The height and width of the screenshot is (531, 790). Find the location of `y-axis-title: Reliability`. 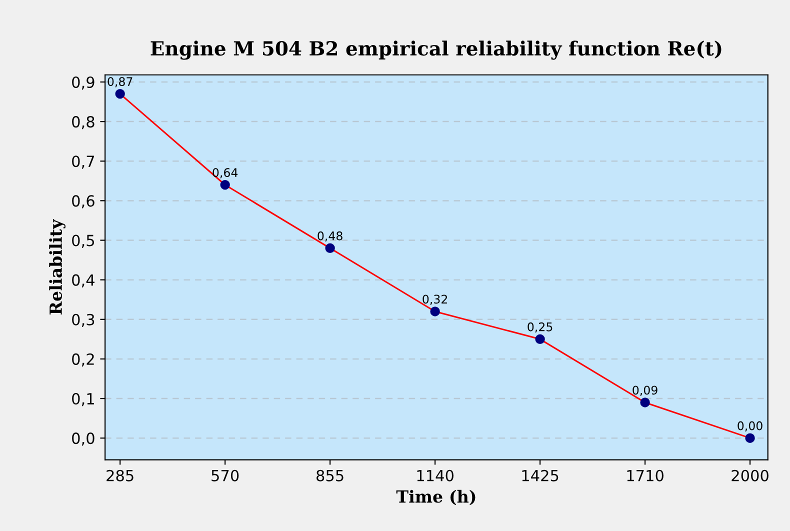

y-axis-title: Reliability is located at coordinates (57, 266).